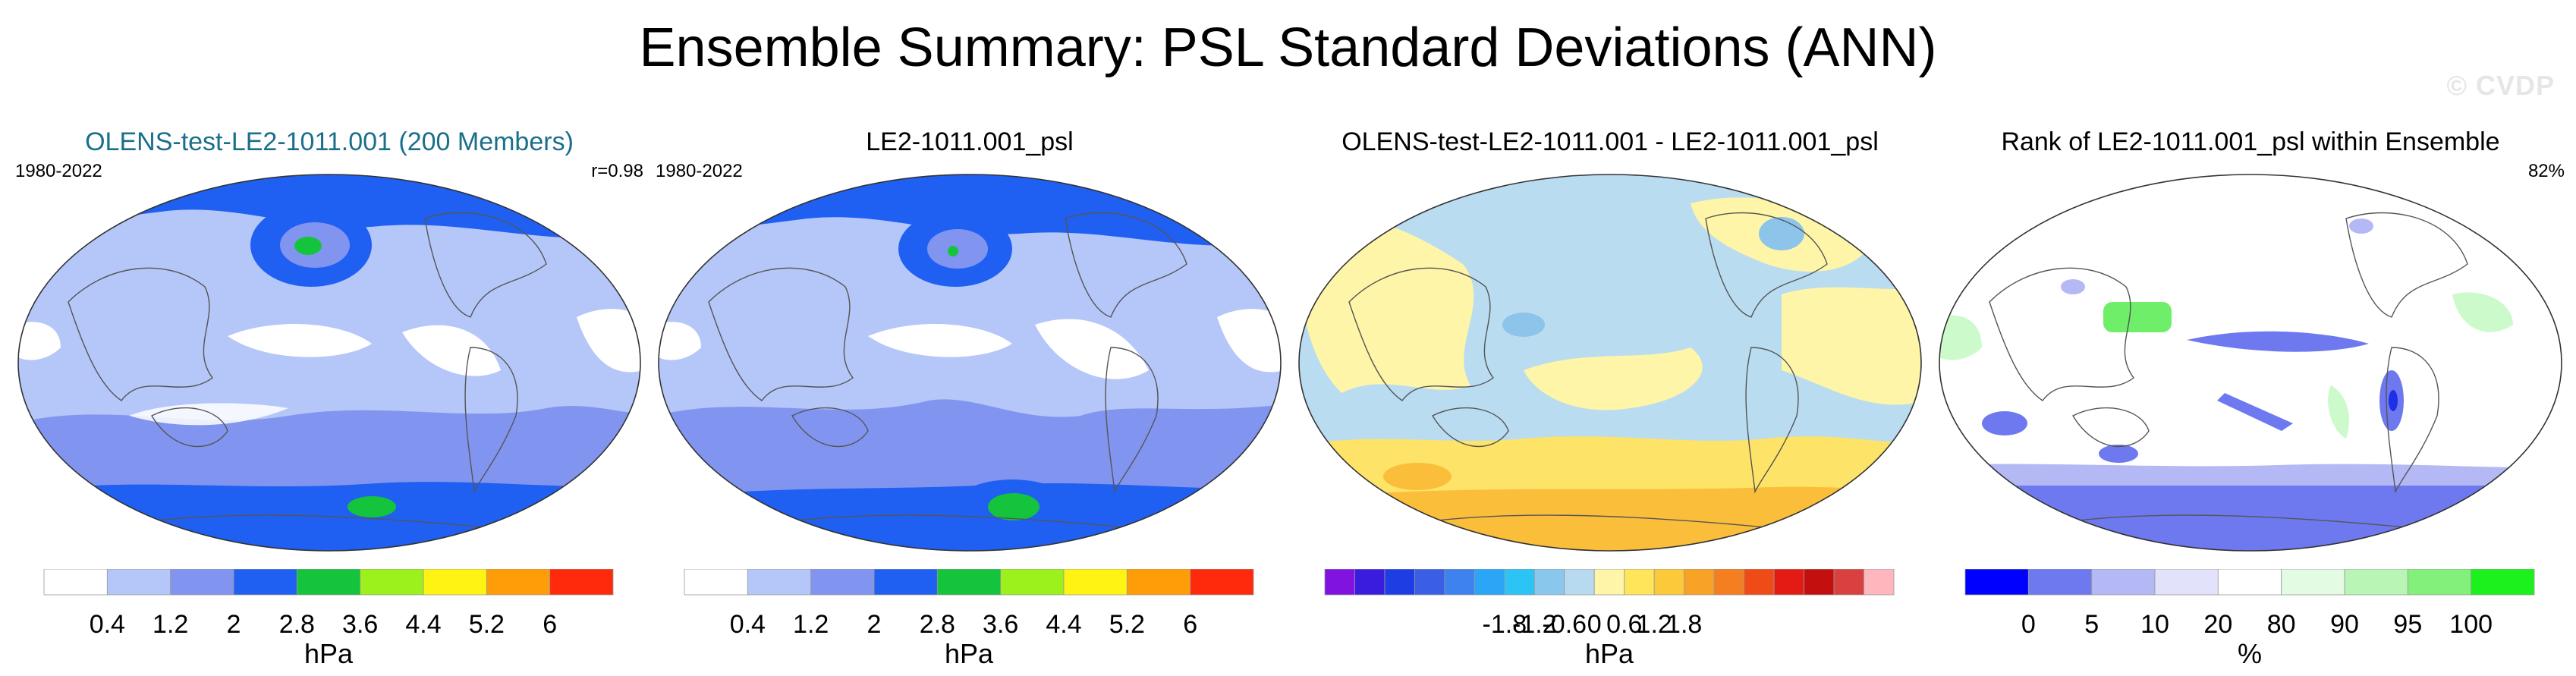 The height and width of the screenshot is (676, 2576). Describe the element at coordinates (2255, 412) in the screenshot. I see `map-region-rank-low-diagonal` at that location.